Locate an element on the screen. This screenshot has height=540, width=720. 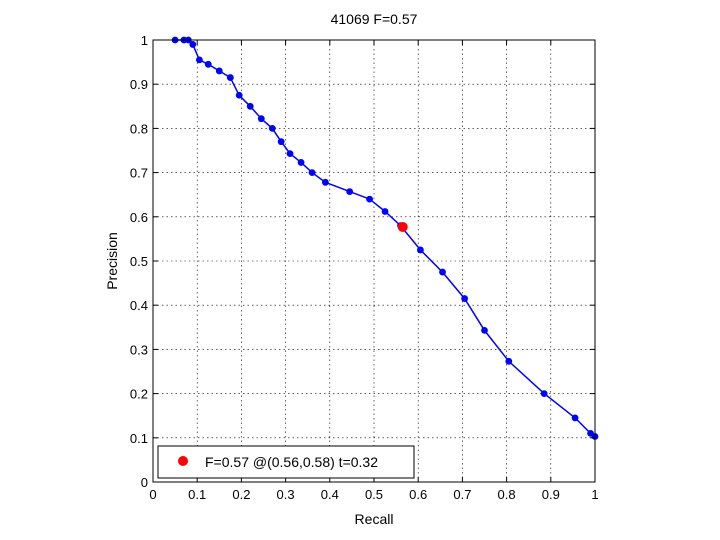
y-tick-label: 0.6 is located at coordinates (139, 217).